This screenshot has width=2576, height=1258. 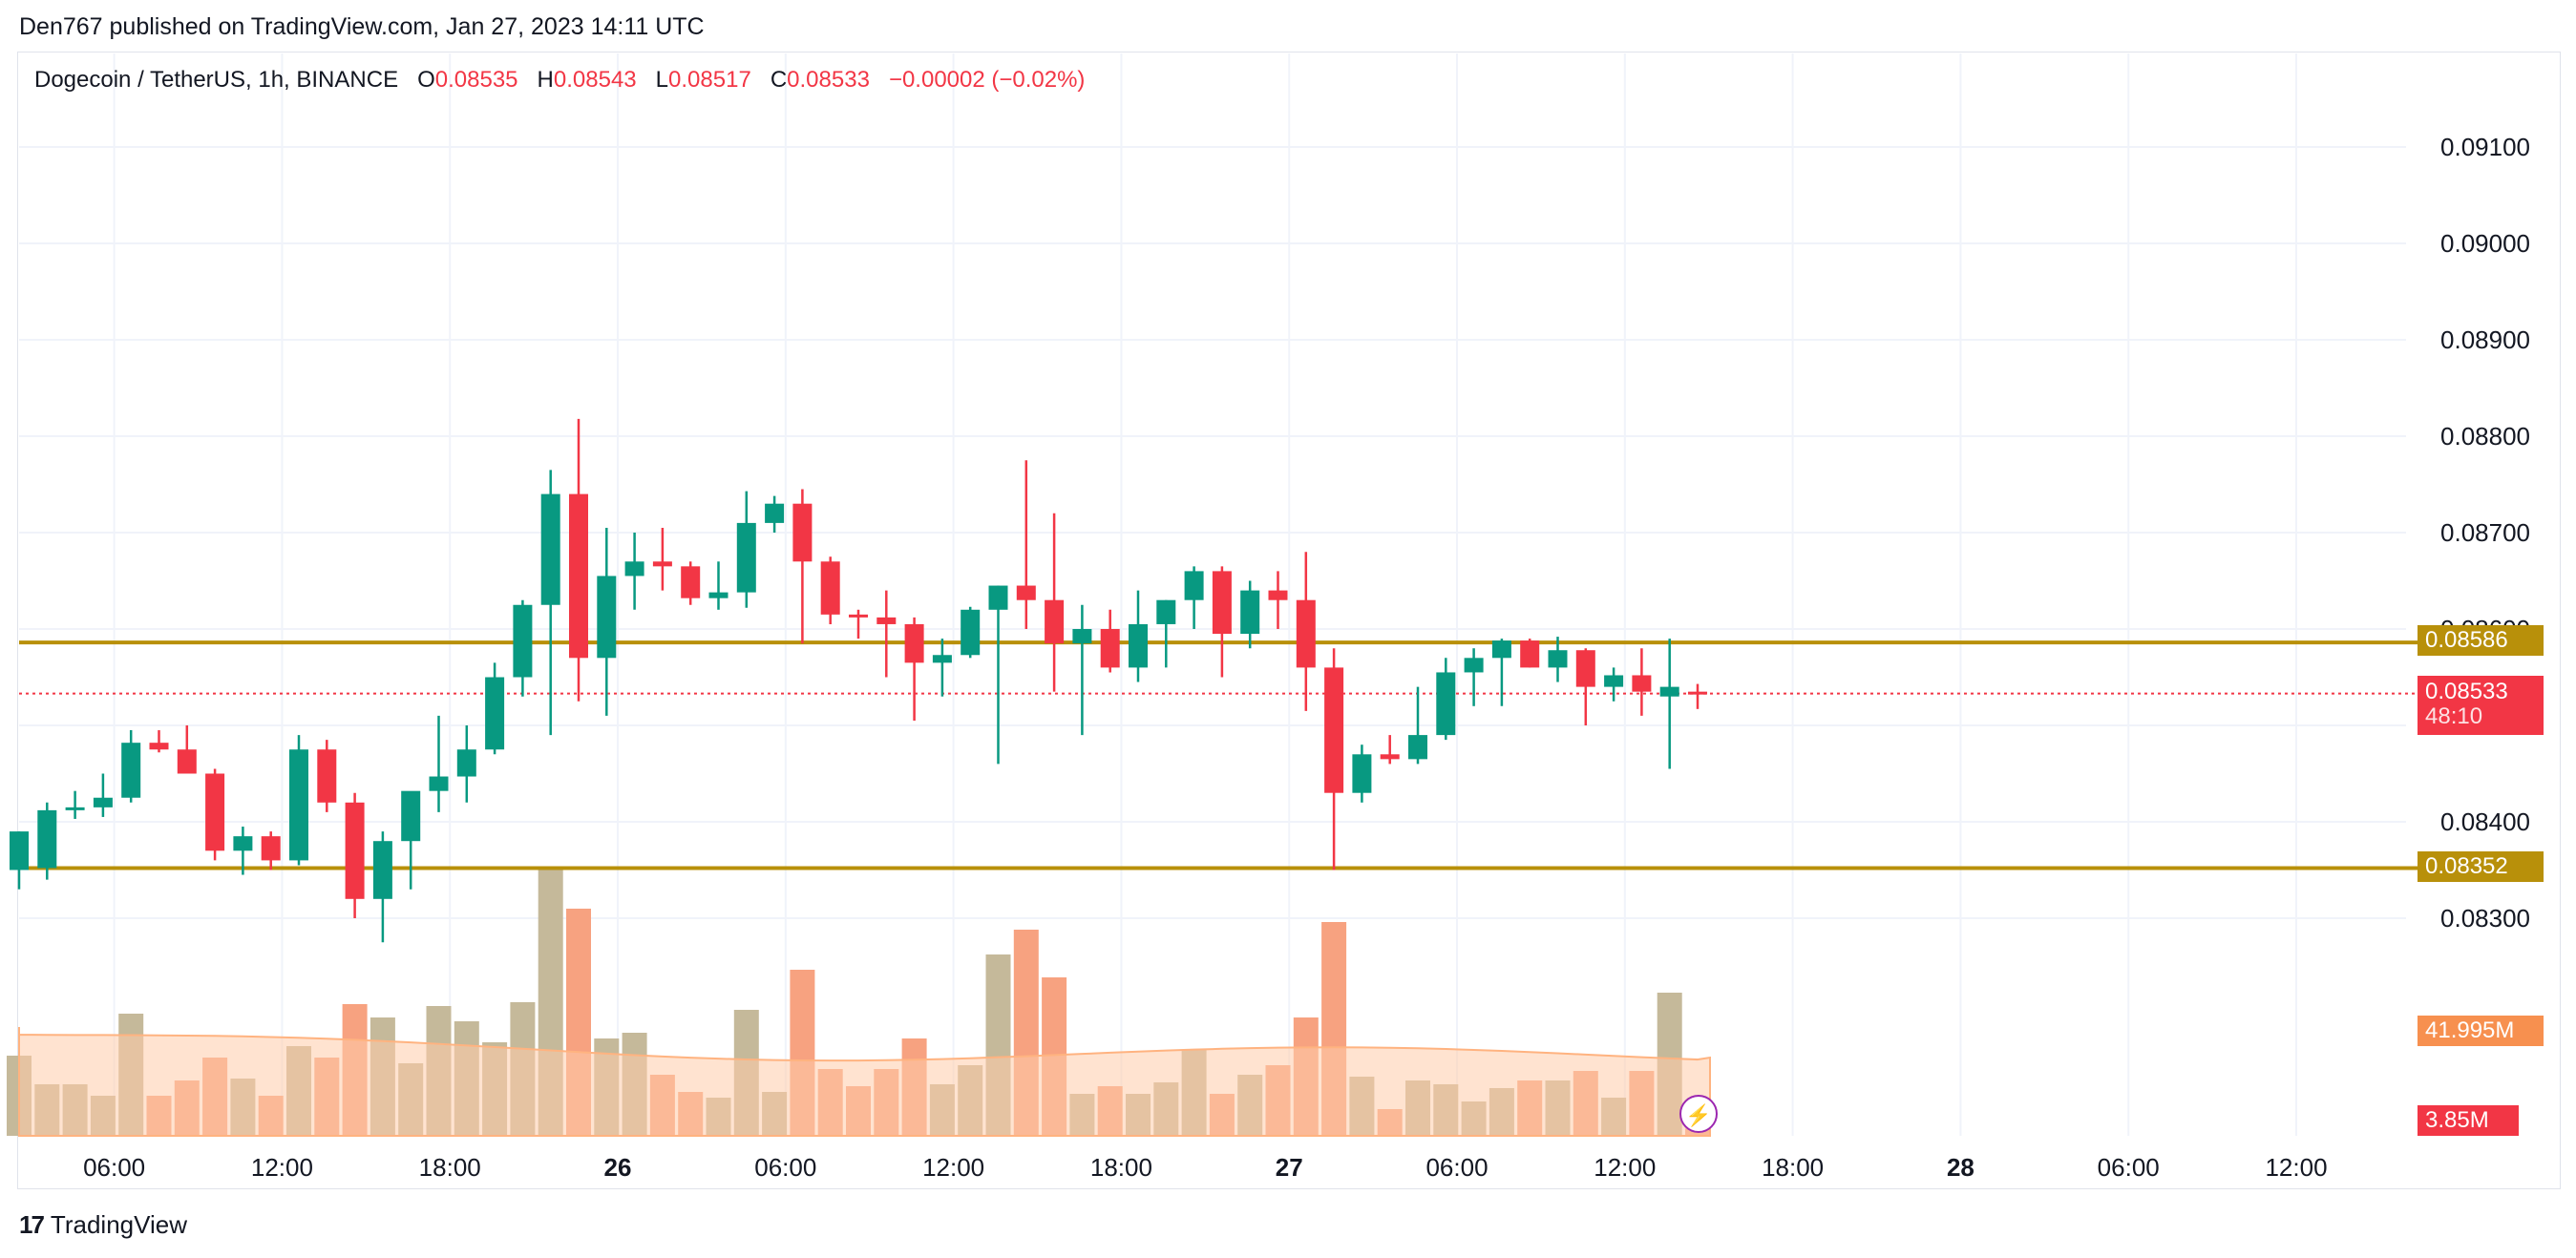 I want to click on price-tick-label: 0.09000, so click(x=2485, y=244).